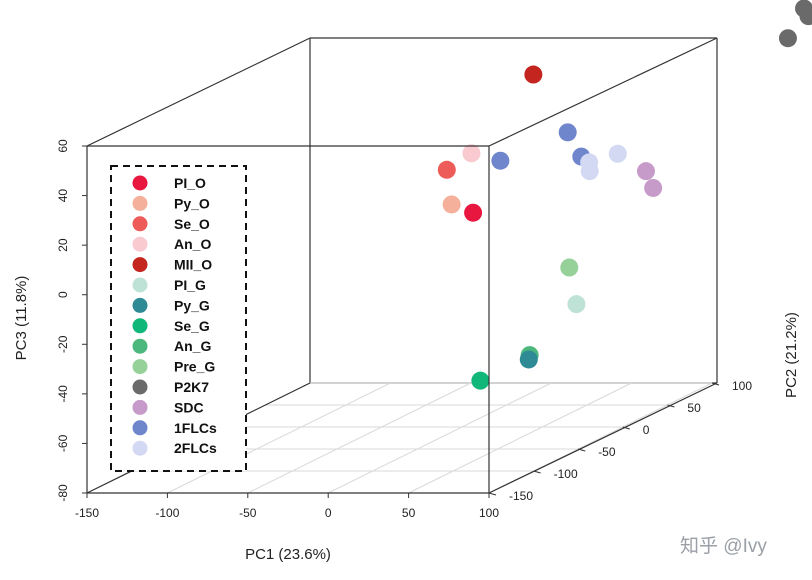 The height and width of the screenshot is (580, 812). I want to click on point-pi-g, so click(576, 304).